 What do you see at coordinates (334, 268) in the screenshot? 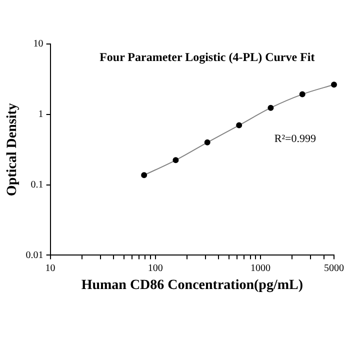
I see `x-tick-label: 5000` at bounding box center [334, 268].